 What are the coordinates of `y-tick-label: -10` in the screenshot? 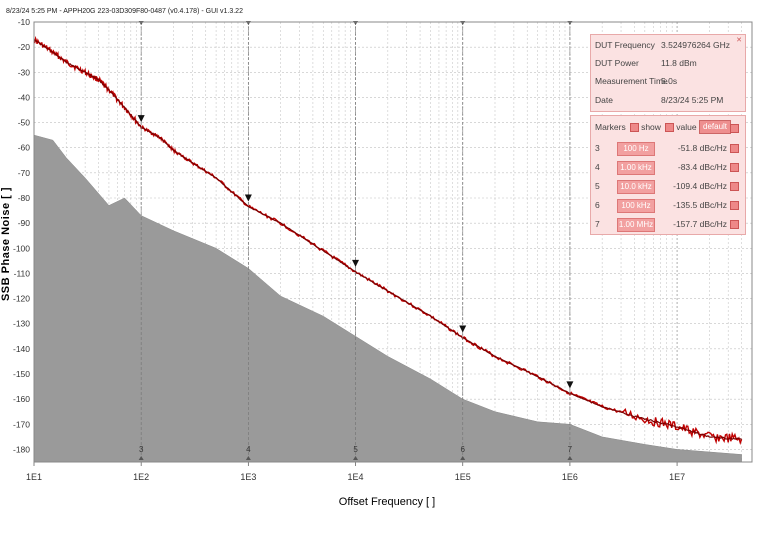 It's located at (24, 22).